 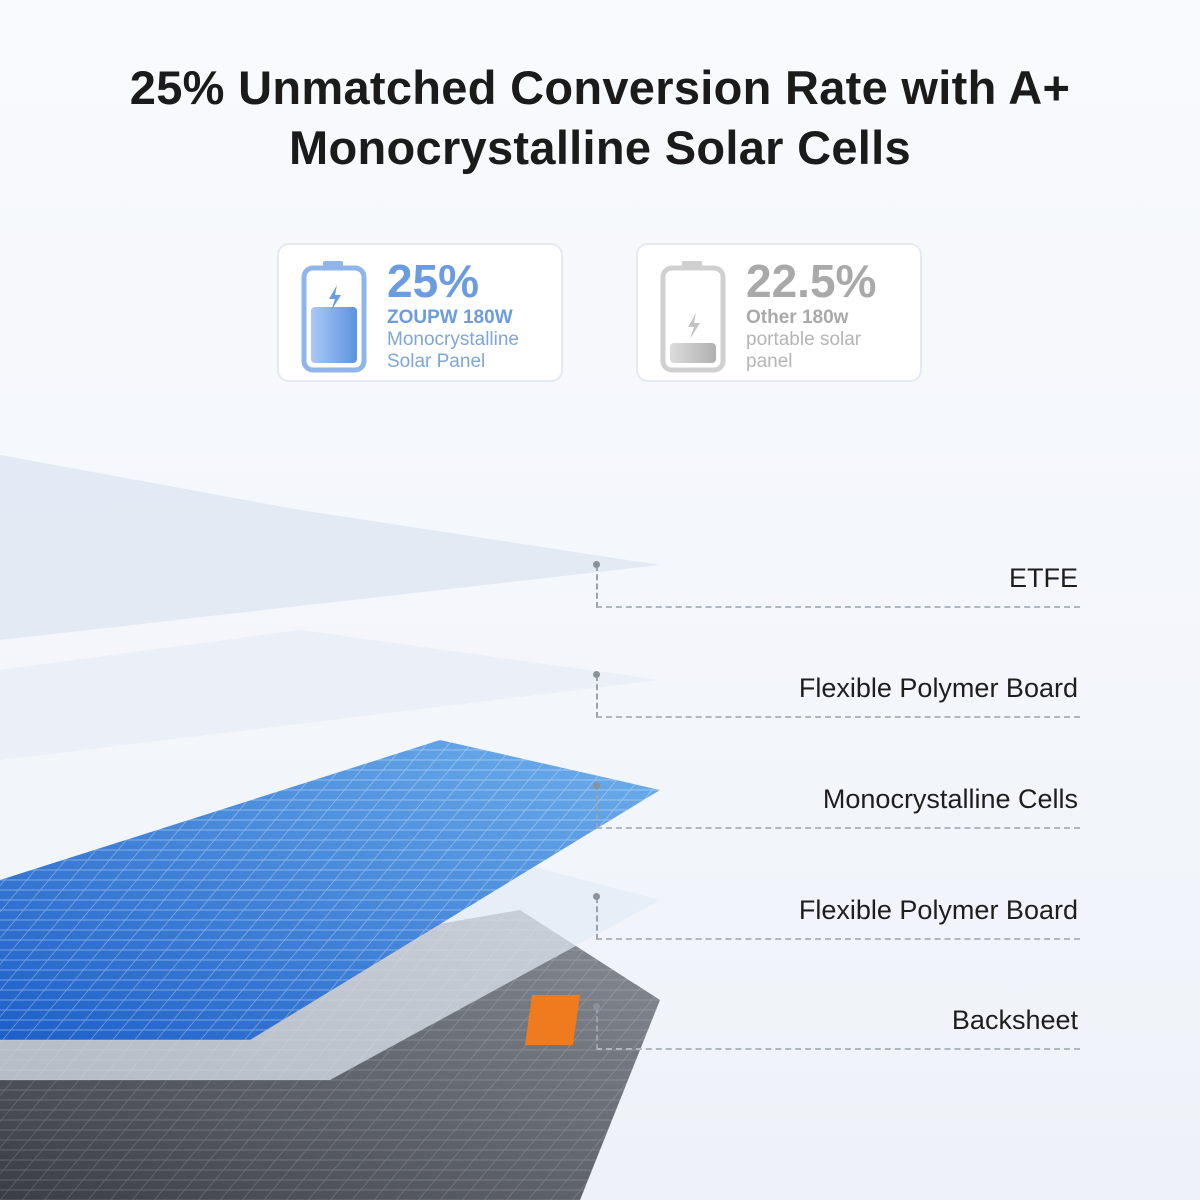 What do you see at coordinates (779, 312) in the screenshot?
I see `other-efficiency-card: 22.5% Other 180w portable solar panel` at bounding box center [779, 312].